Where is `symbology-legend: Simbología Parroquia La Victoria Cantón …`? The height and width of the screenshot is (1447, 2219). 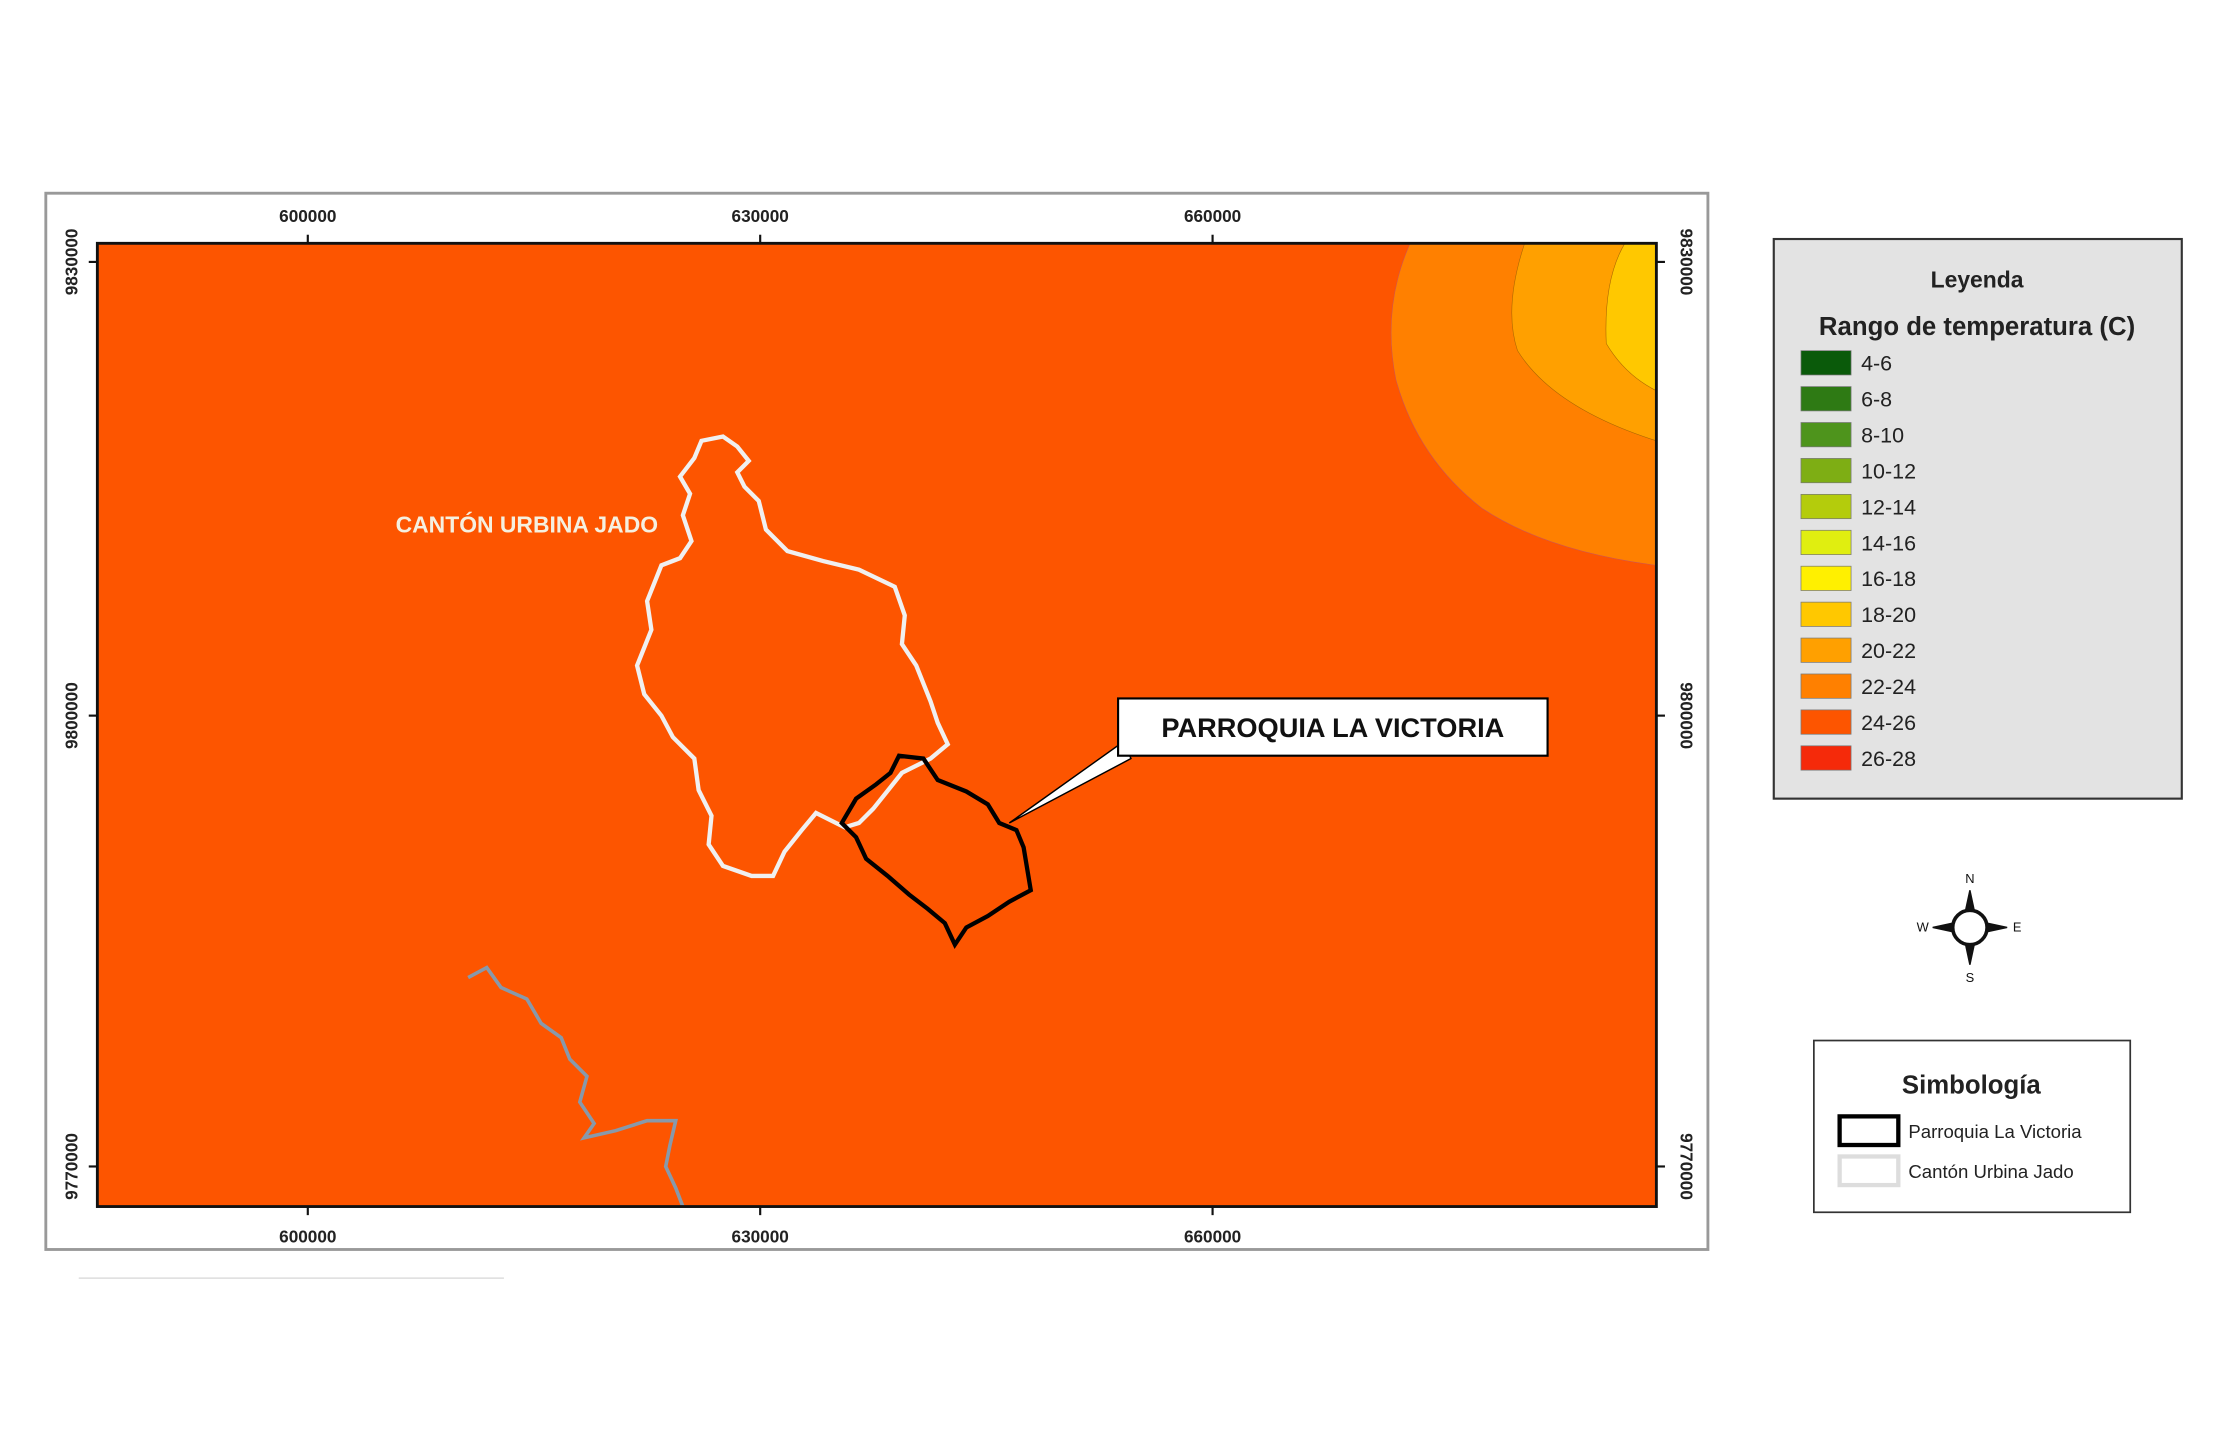 symbology-legend: Simbología Parroquia La Victoria Cantón … is located at coordinates (1972, 1126).